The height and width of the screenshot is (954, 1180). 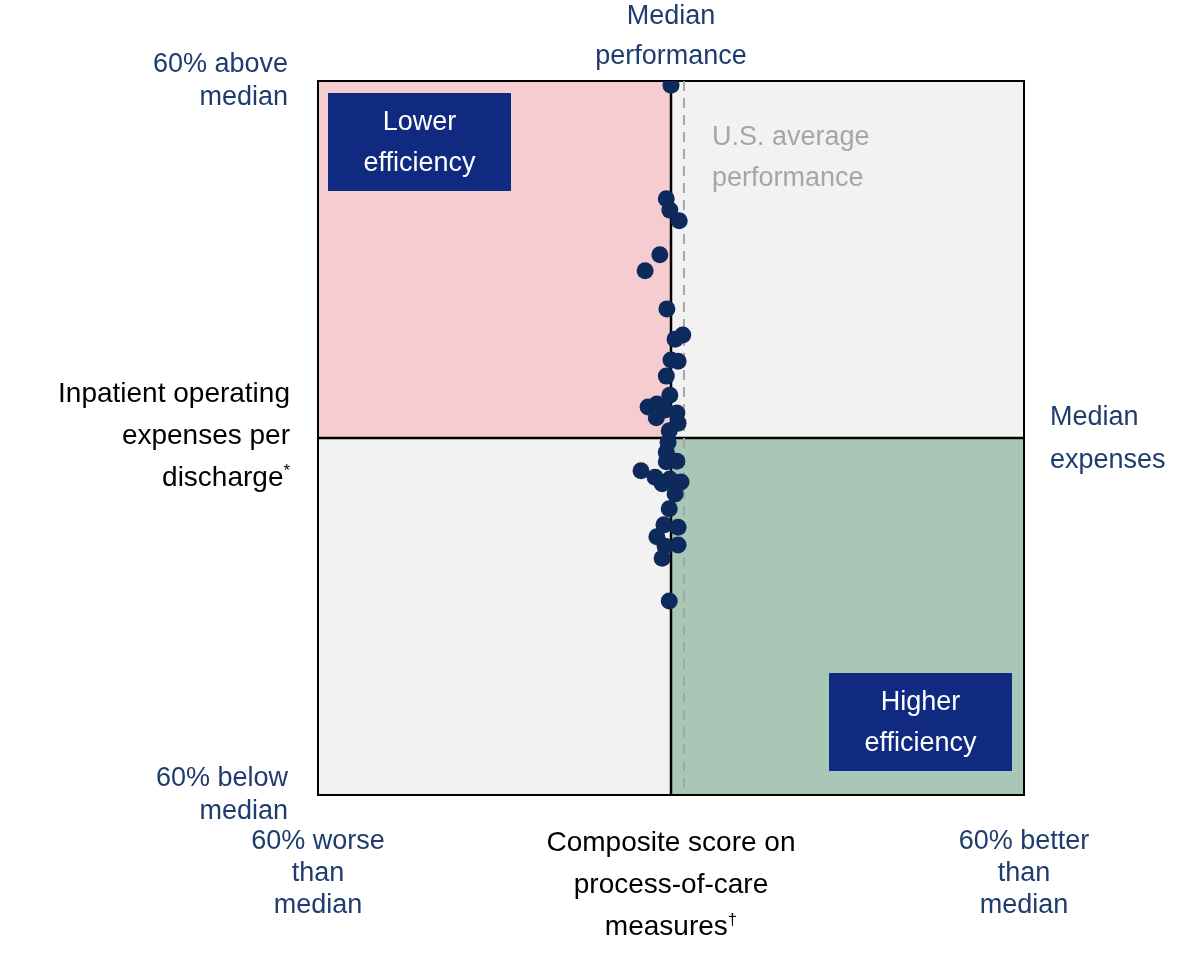 I want to click on ref-line-label: U.S. average performance, so click(x=790, y=157).